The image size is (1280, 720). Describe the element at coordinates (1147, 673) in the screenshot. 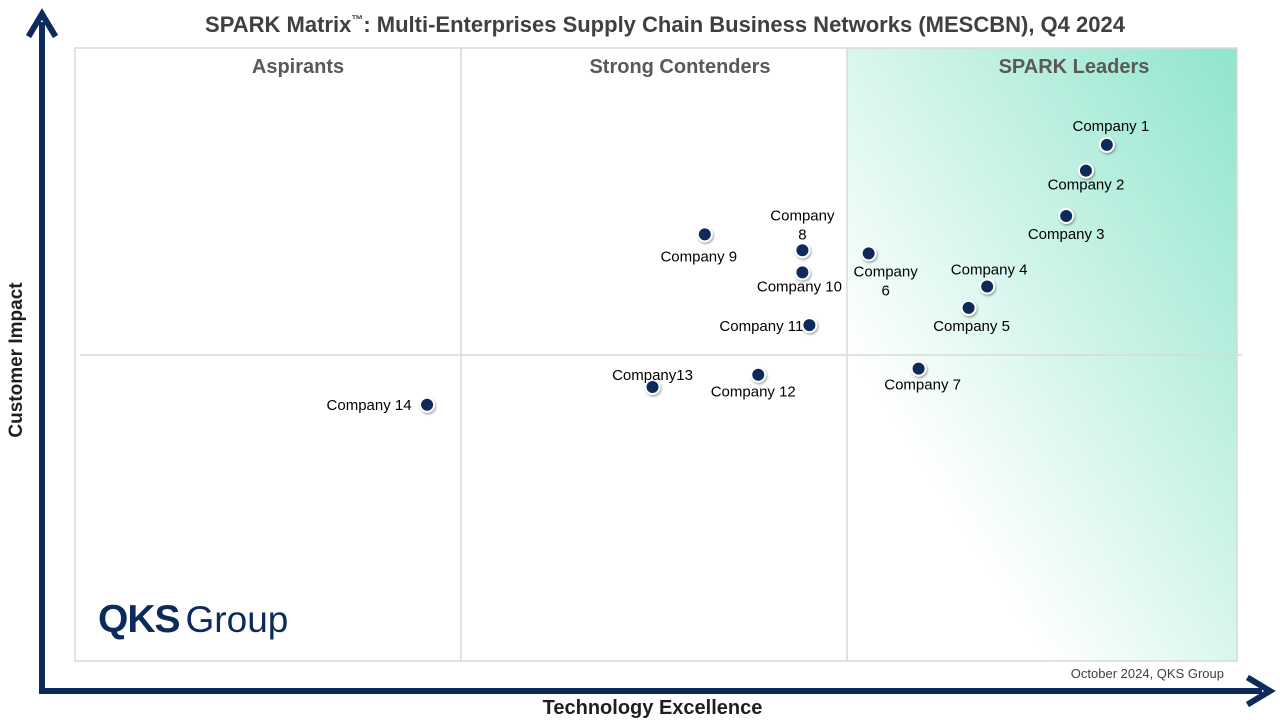

I see `source-note: October 2024, QKS Group` at that location.